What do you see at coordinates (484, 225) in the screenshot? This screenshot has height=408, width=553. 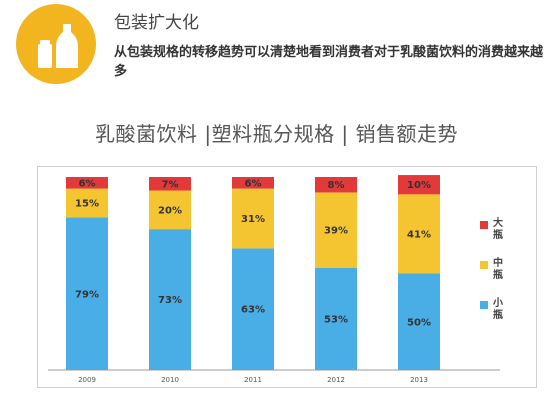 I see `legend-swatch-large` at bounding box center [484, 225].